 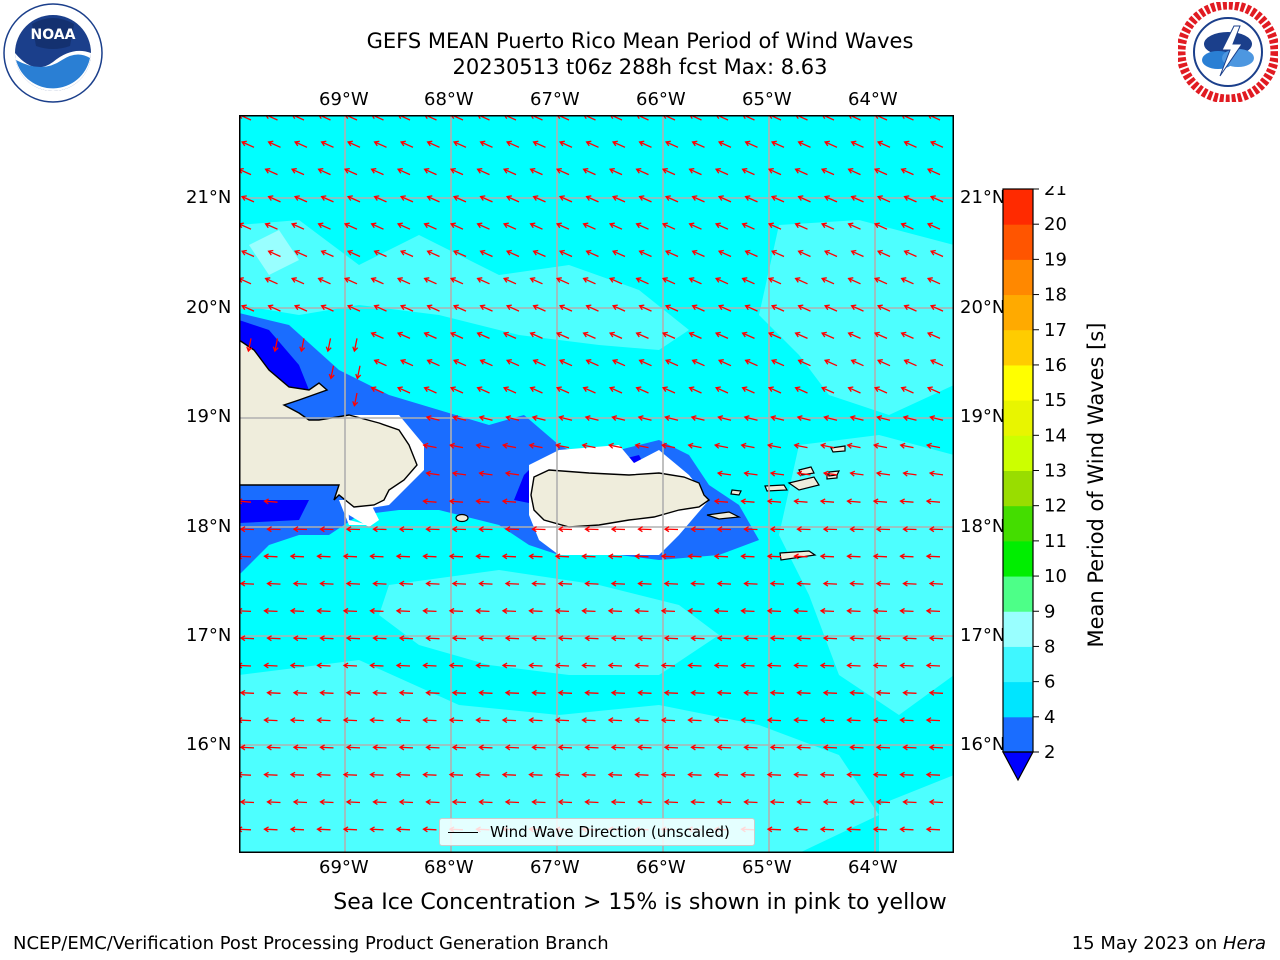 What do you see at coordinates (983, 416) in the screenshot?
I see `lat-label-right: 19°N` at bounding box center [983, 416].